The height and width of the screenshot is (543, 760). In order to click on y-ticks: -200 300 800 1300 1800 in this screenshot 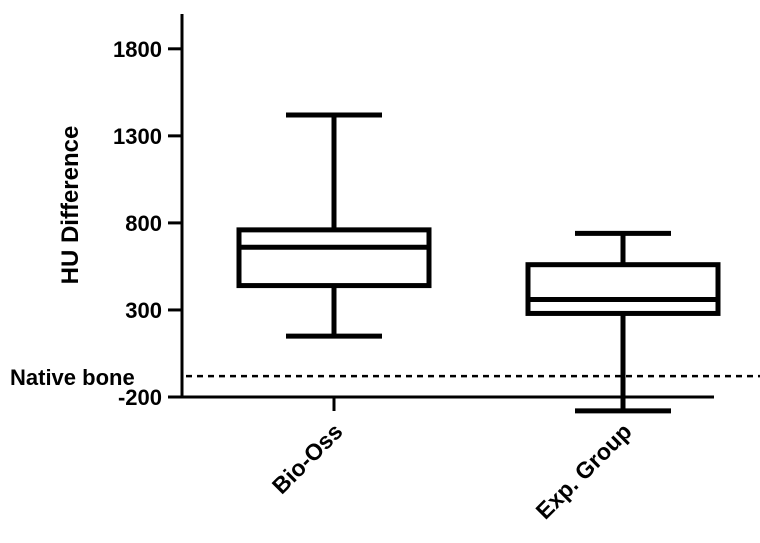, I will do `click(147, 223)`.